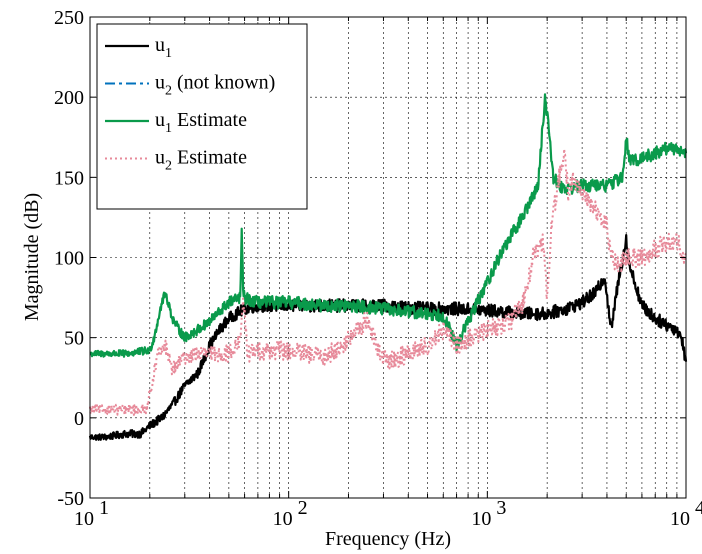 Image resolution: width=702 pixels, height=554 pixels. I want to click on legend-label-2: u2 (not known), so click(215, 85).